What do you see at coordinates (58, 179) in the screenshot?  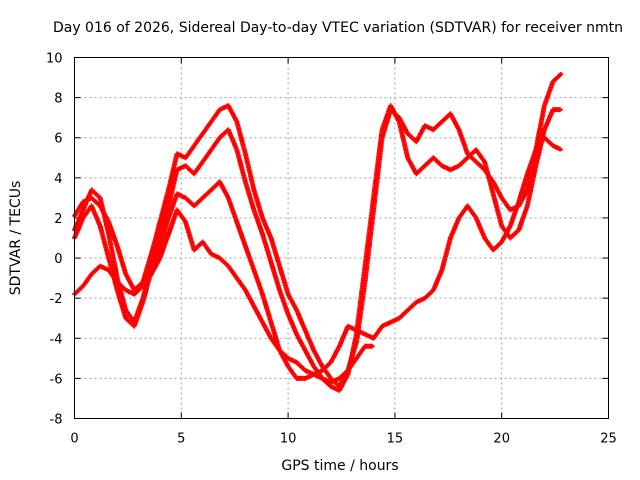 I see `y-tick-label: 4` at bounding box center [58, 179].